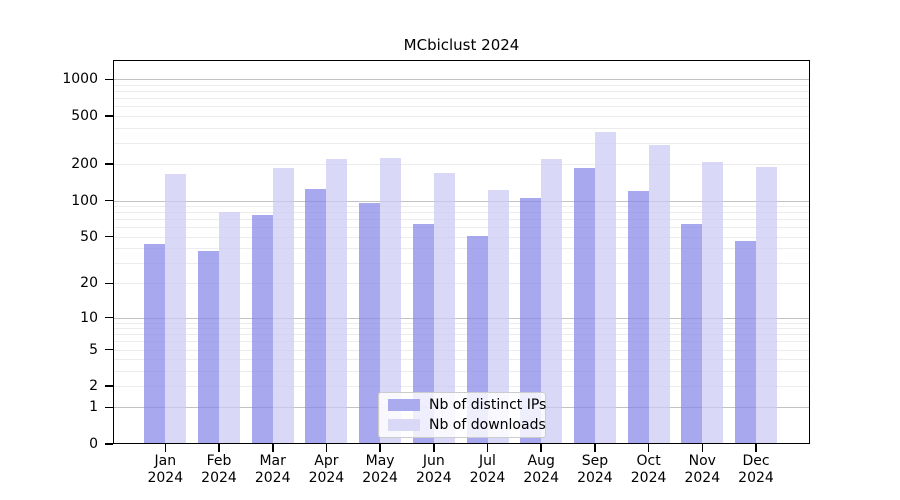 The image size is (900, 500). Describe the element at coordinates (176, 309) in the screenshot. I see `bar-downloads-jan` at that location.